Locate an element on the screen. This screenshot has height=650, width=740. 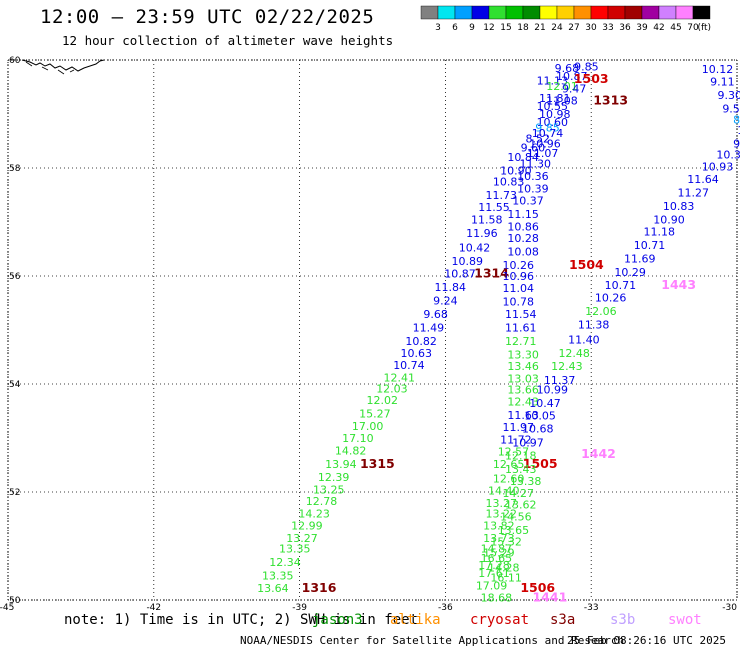
wave-height-value: 9.85 is located at coordinates (586, 66).